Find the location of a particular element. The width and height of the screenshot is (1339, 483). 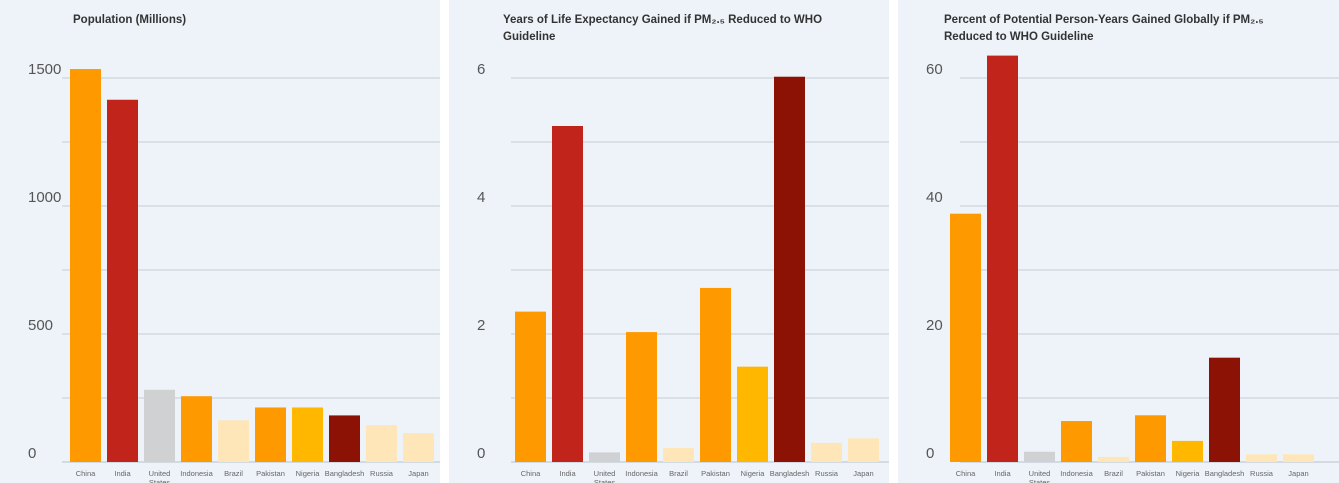

y-tick-label: 60 is located at coordinates (934, 69).